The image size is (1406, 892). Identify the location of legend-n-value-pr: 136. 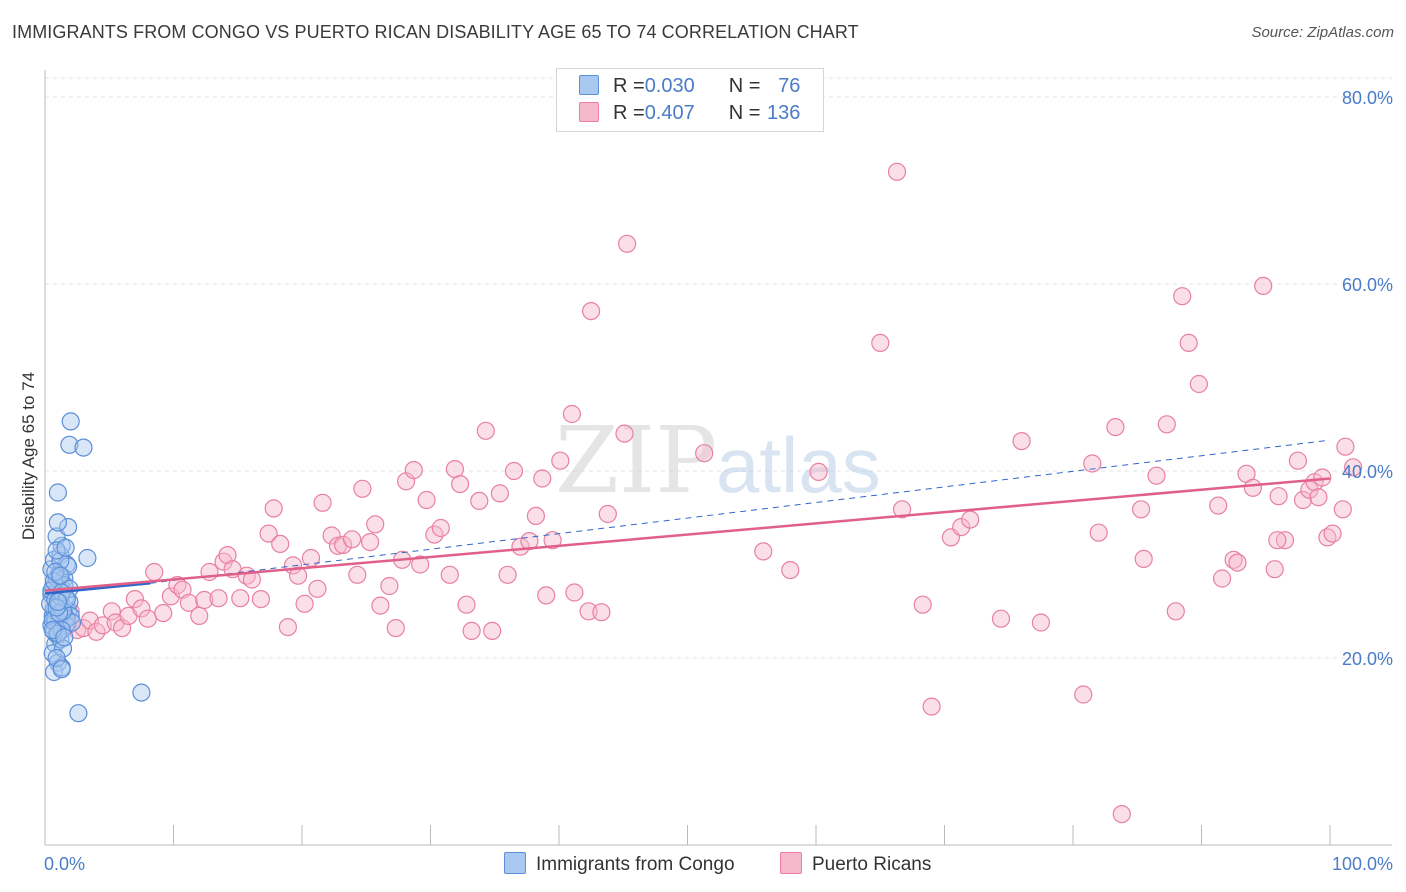
(784, 113).